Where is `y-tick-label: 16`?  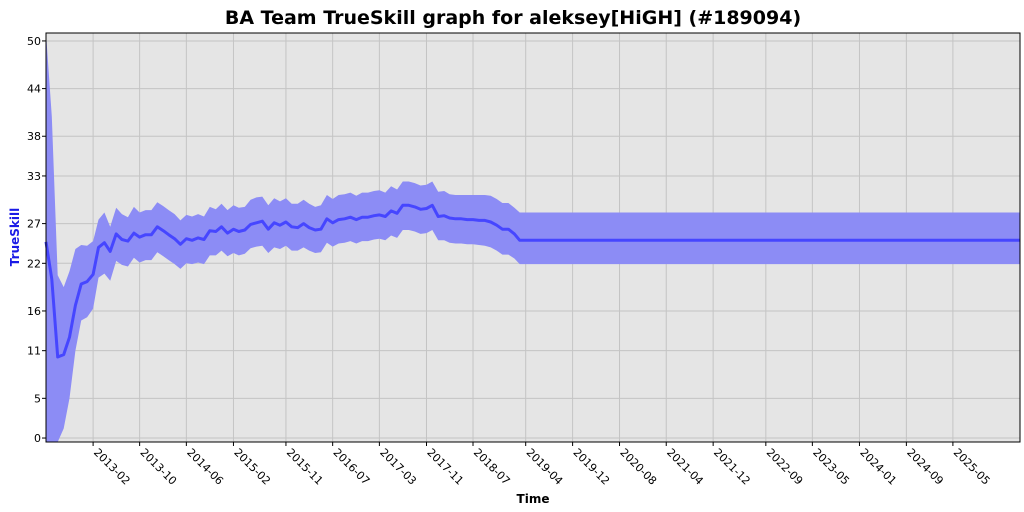
y-tick-label: 16 is located at coordinates (34, 311).